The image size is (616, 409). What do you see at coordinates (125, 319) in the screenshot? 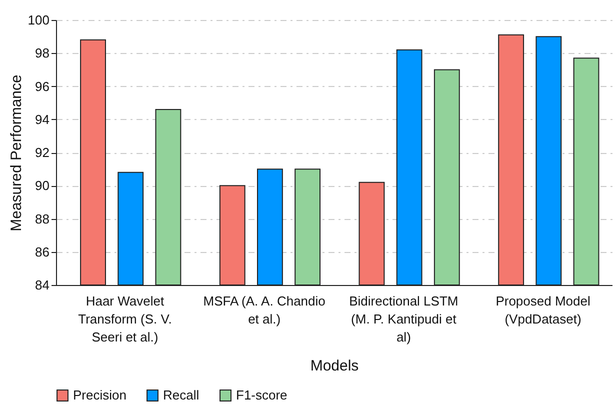
I see `x-tick-label: Haar Wavelet Transform (S. V. Seeri et al.)` at bounding box center [125, 319].